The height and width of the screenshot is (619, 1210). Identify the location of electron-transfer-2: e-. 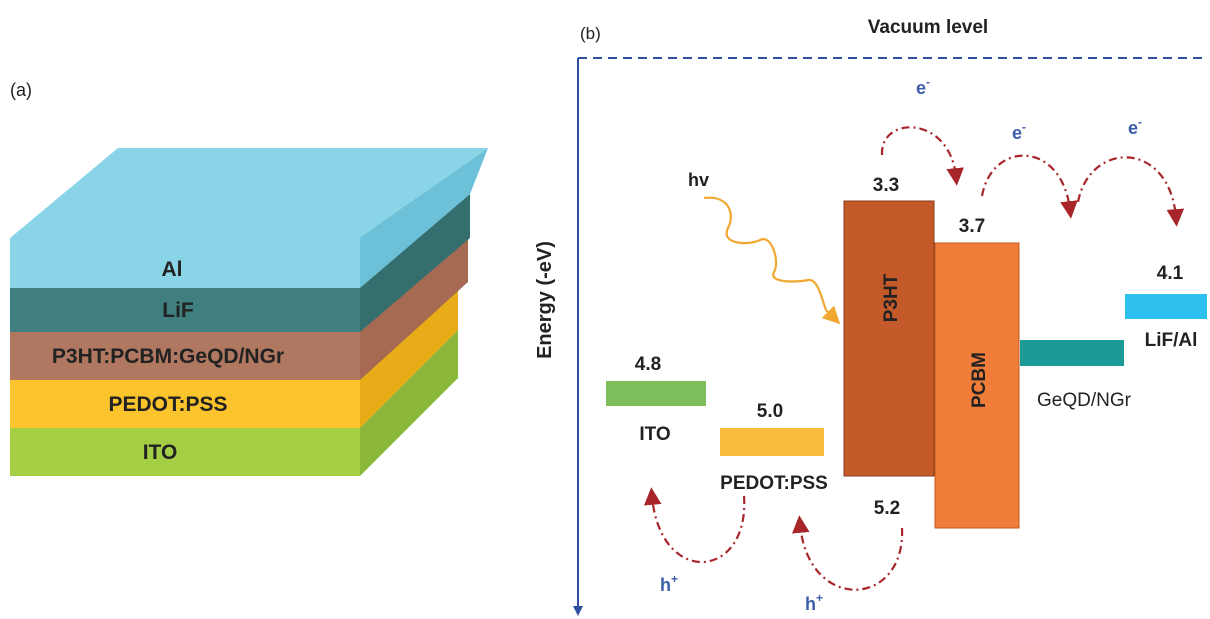
(1029, 169).